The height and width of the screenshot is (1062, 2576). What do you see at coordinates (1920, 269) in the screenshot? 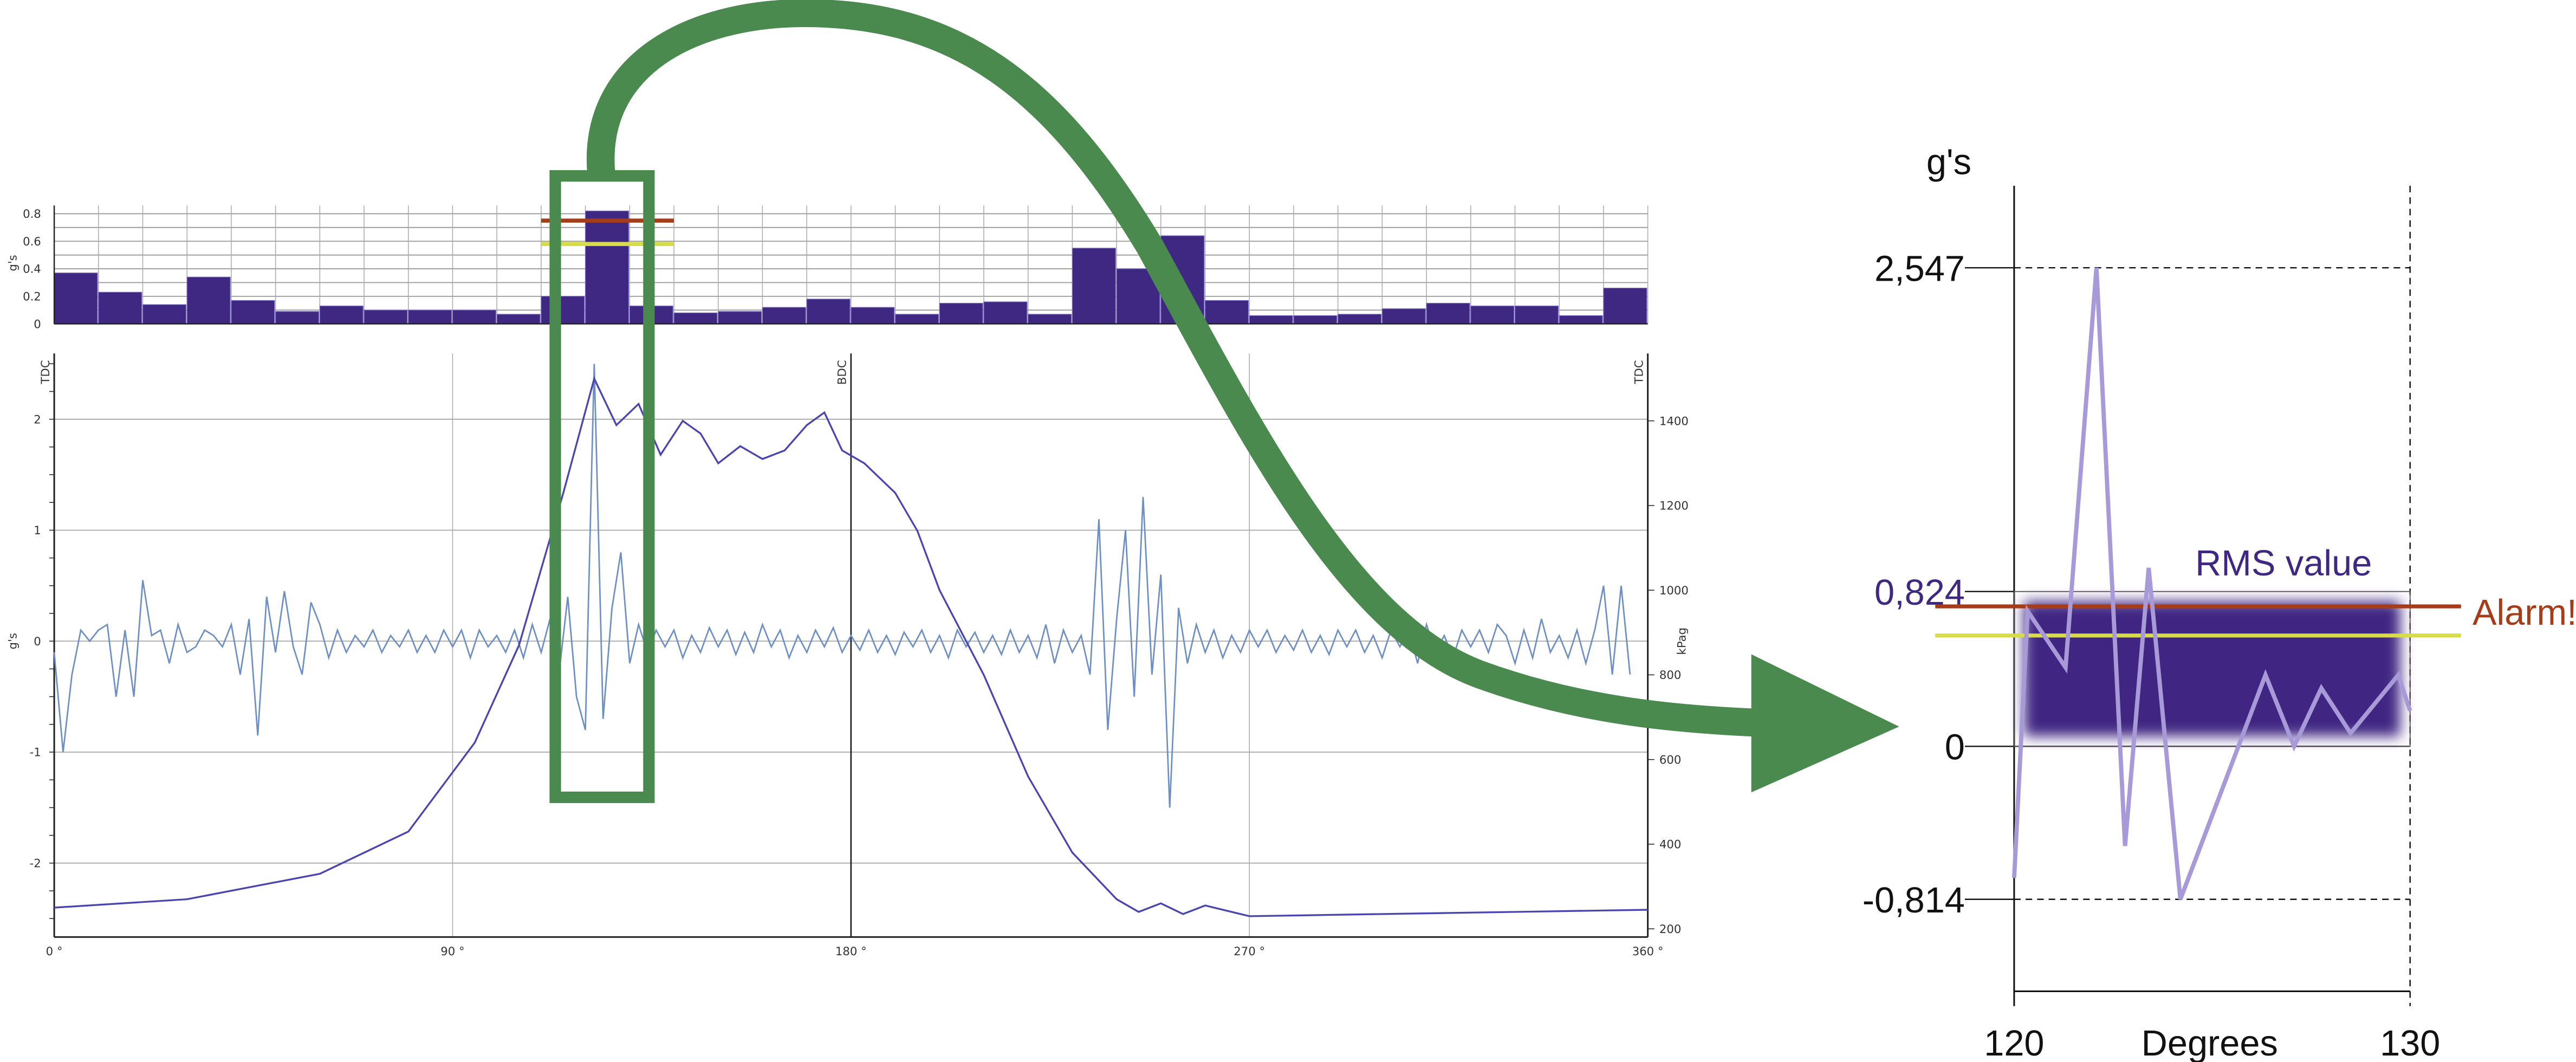
I see `y-tick-label: 2,547` at bounding box center [1920, 269].